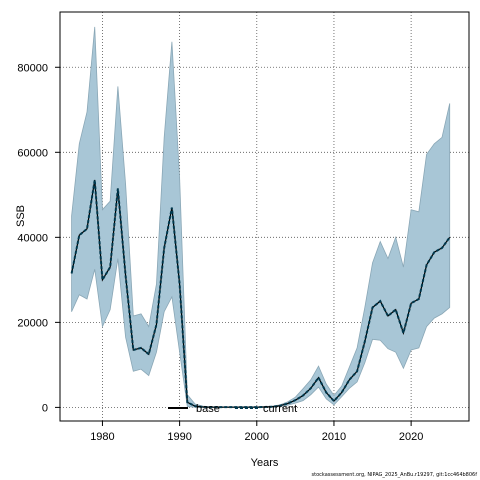  Describe the element at coordinates (334, 437) in the screenshot. I see `x-tick-label: 2010` at that location.